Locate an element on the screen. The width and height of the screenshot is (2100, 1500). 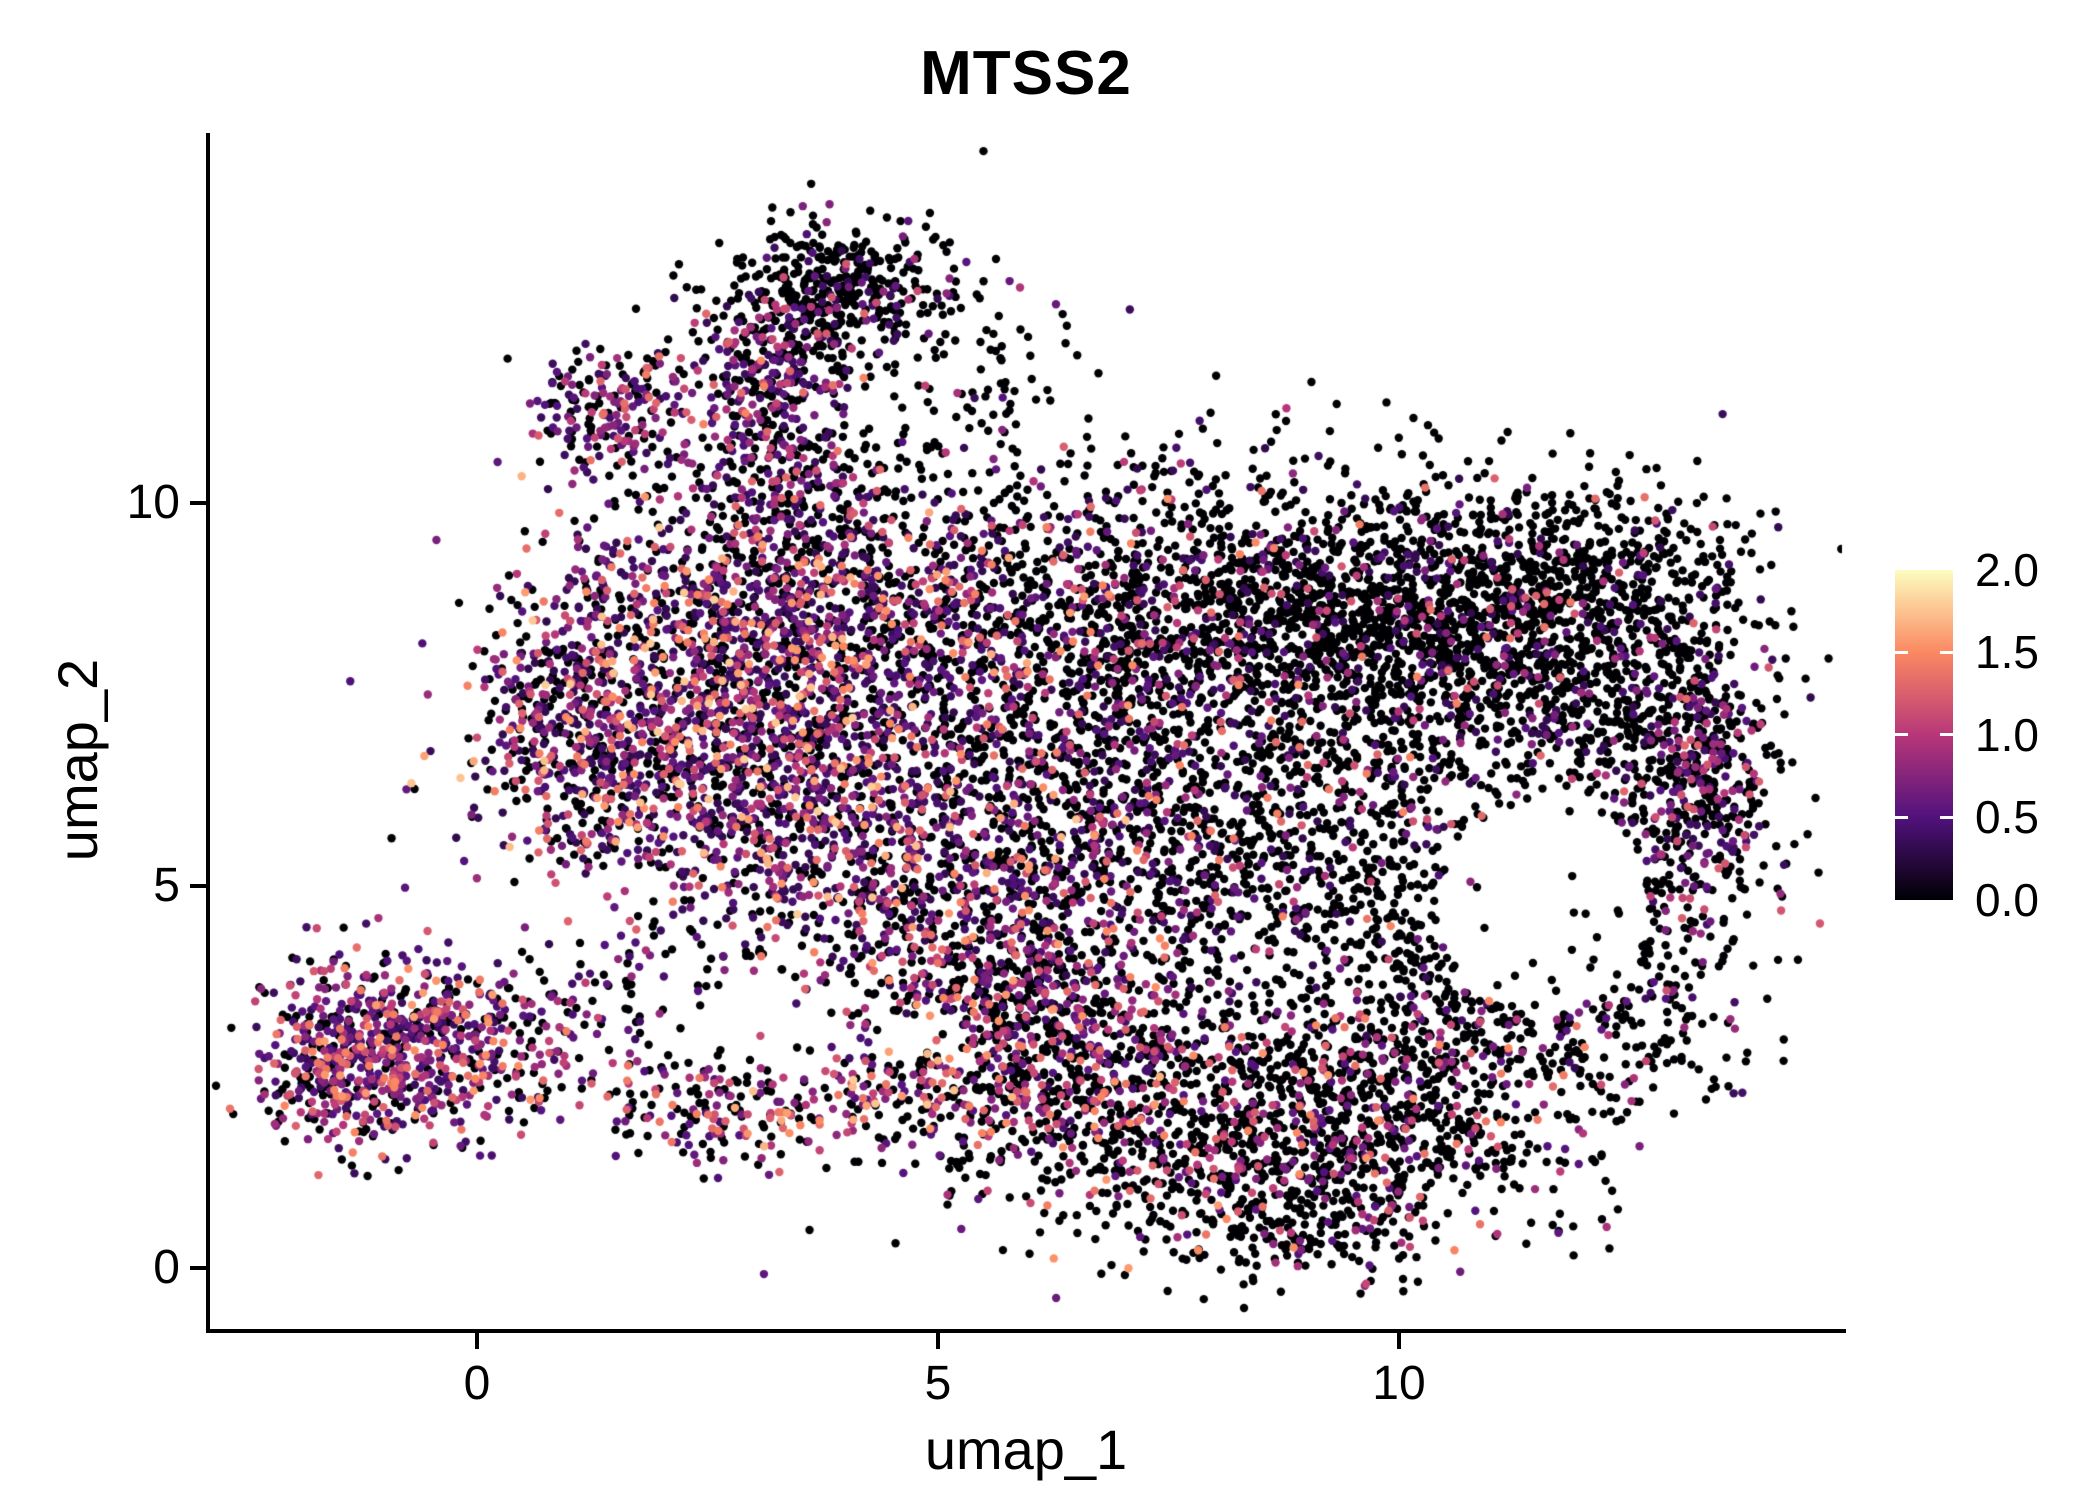
x-axis-line is located at coordinates (1026, 1331).